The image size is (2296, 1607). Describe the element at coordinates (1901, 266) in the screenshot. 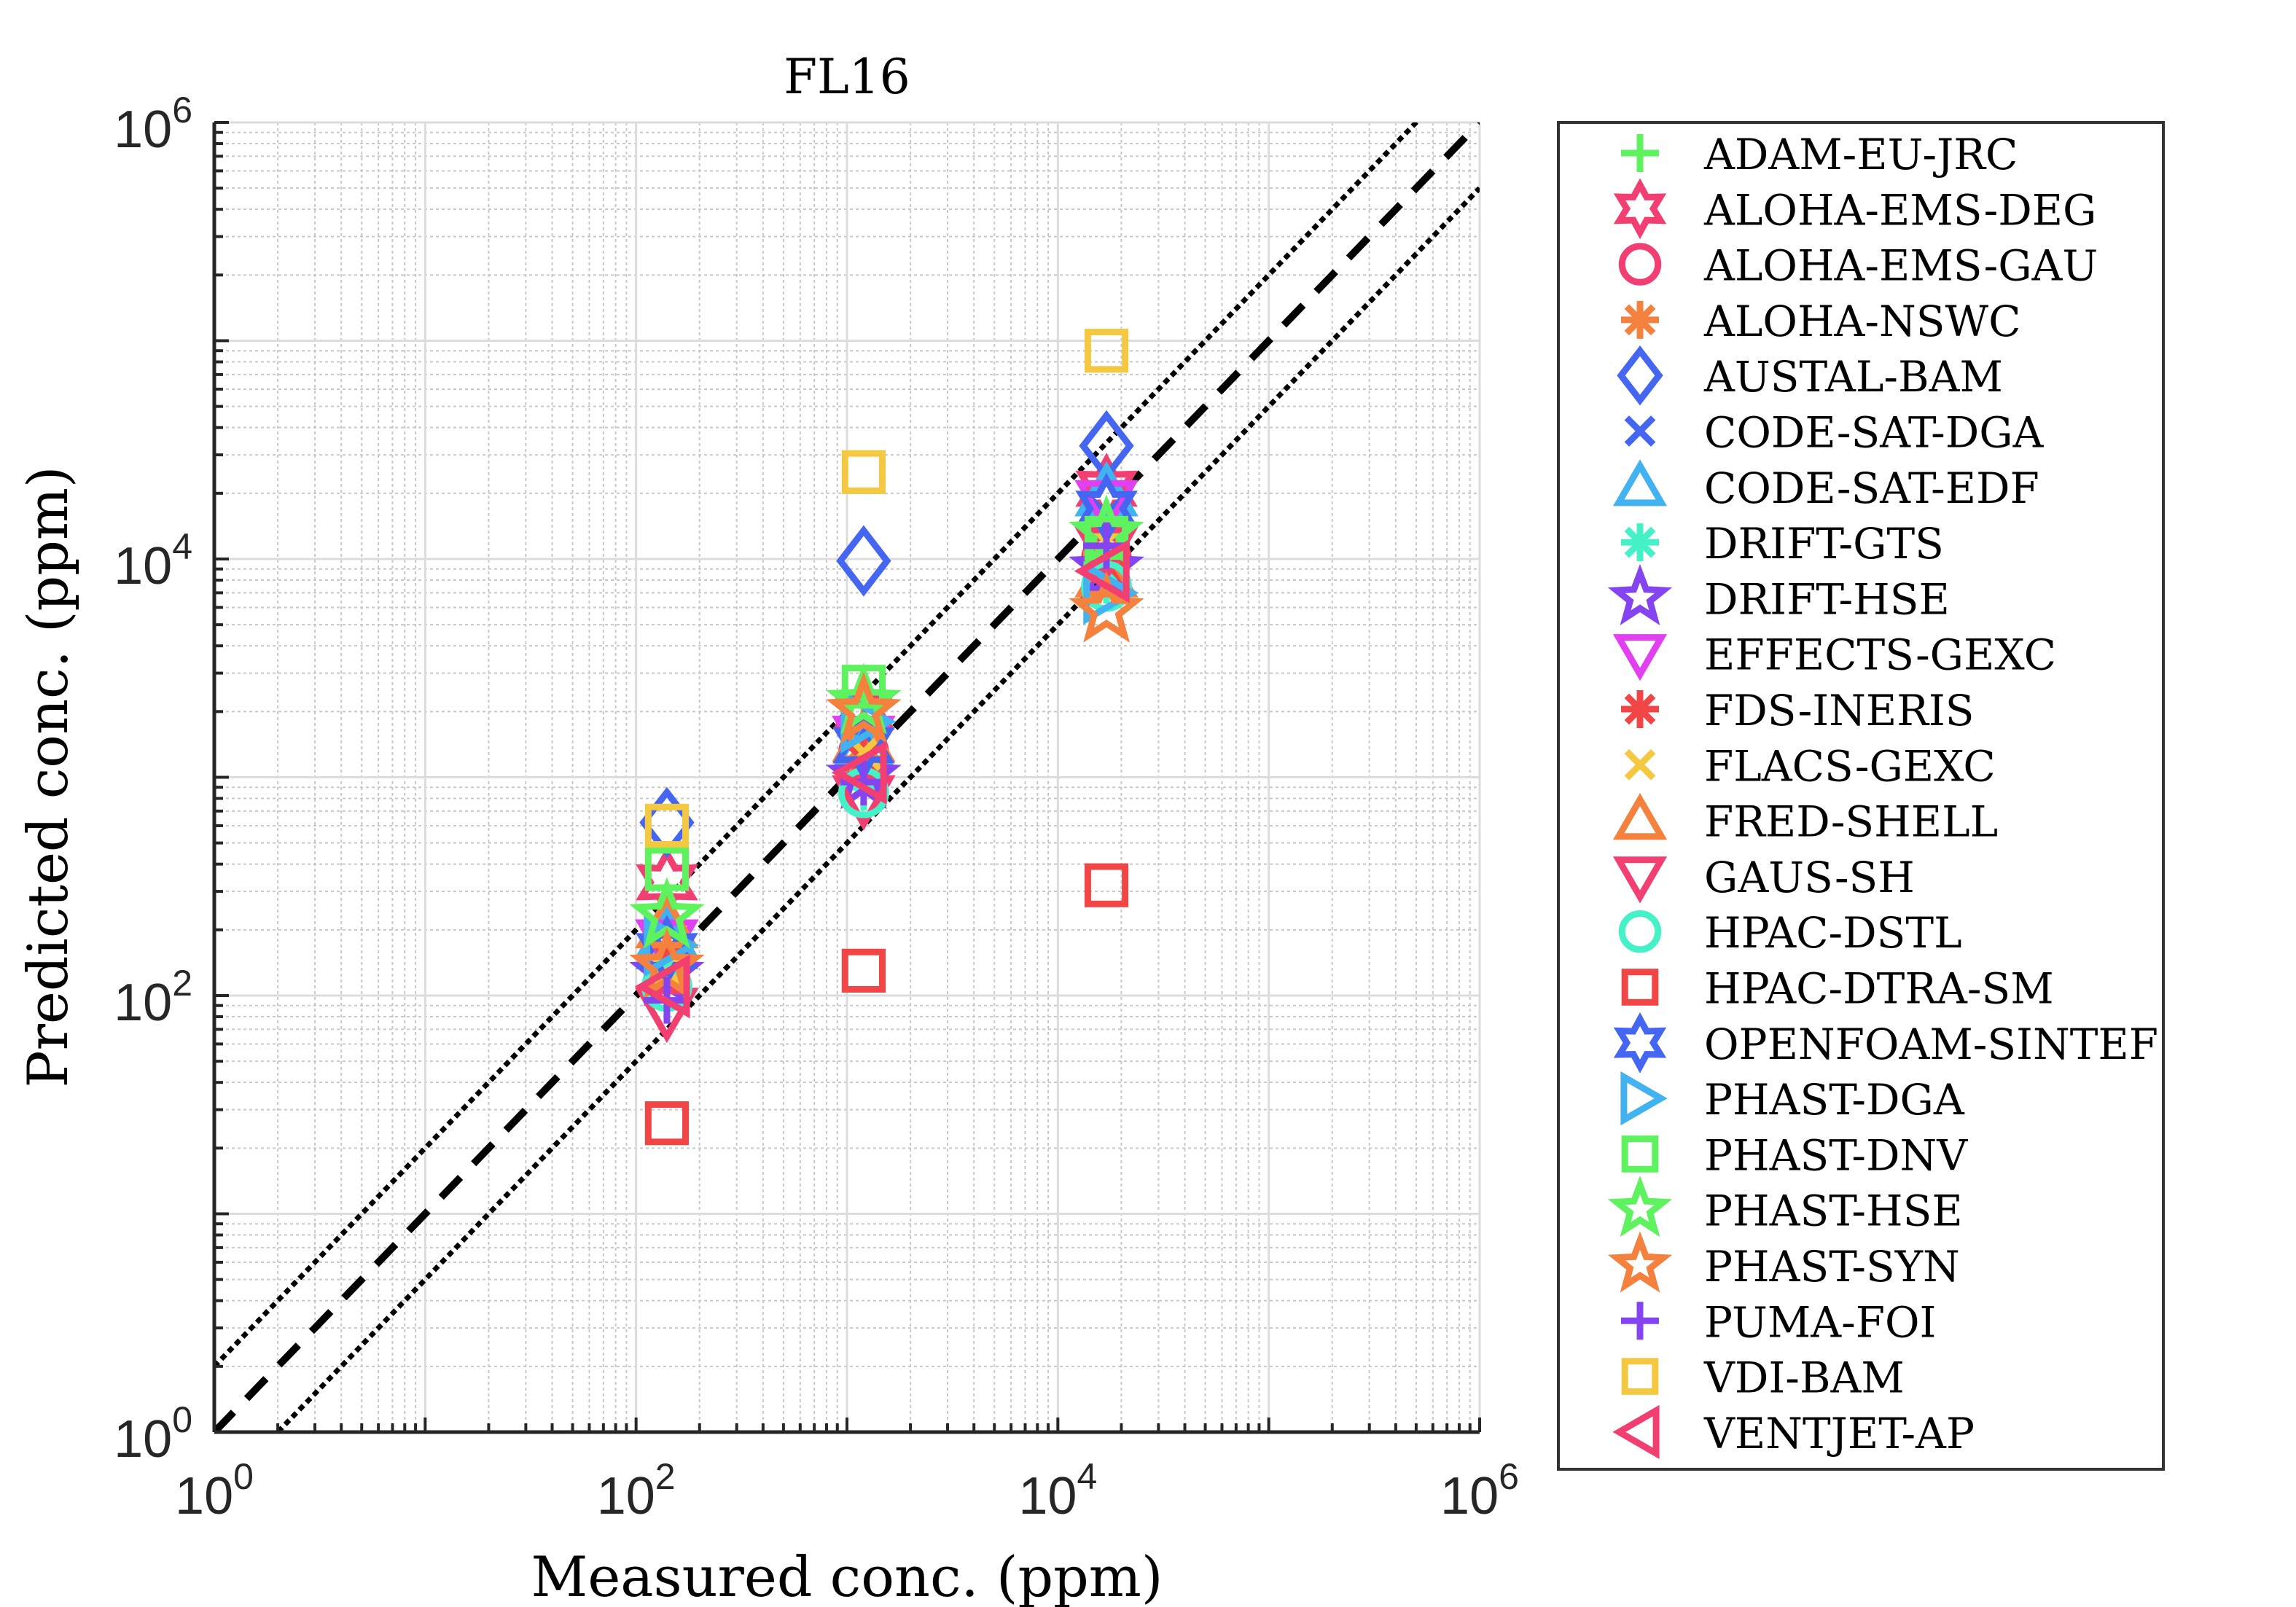

I see `legend-label: ALOHA-EMS-GAU` at that location.